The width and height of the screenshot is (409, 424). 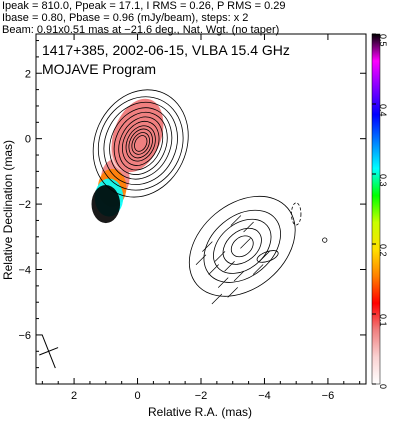 I want to click on negative-contour, so click(x=296, y=214).